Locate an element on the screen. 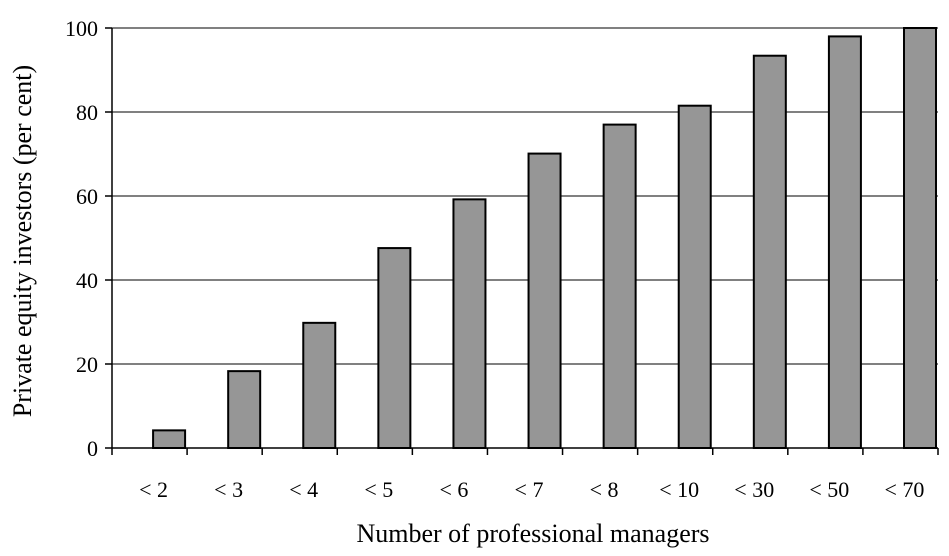 The width and height of the screenshot is (949, 556). y-axis-title: Private equity investors (per cent) is located at coordinates (22, 241).